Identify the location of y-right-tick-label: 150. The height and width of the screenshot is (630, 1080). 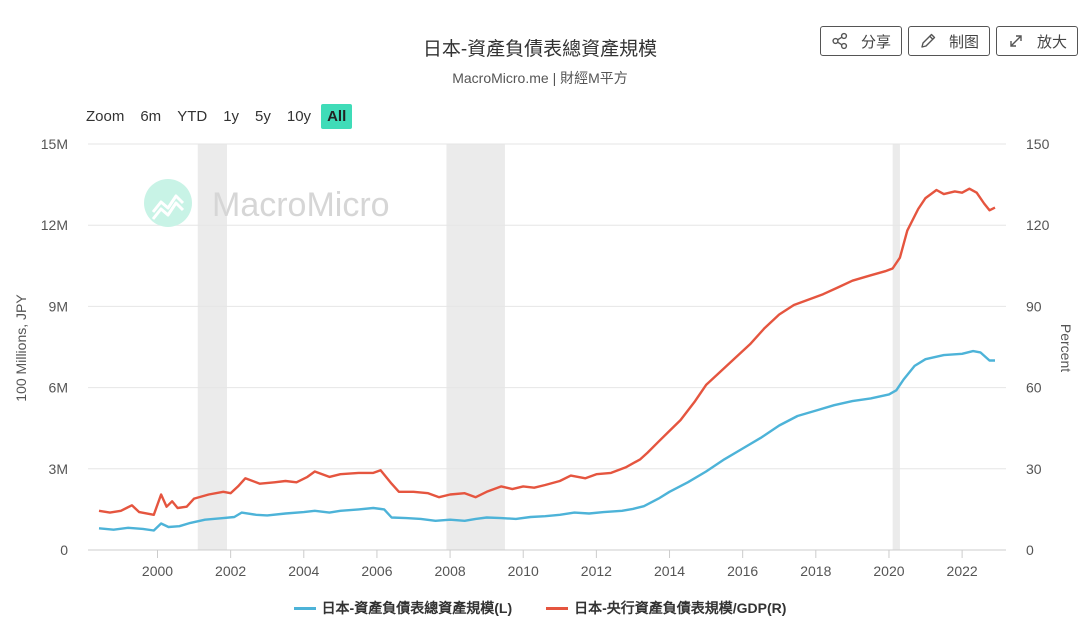
(1038, 144).